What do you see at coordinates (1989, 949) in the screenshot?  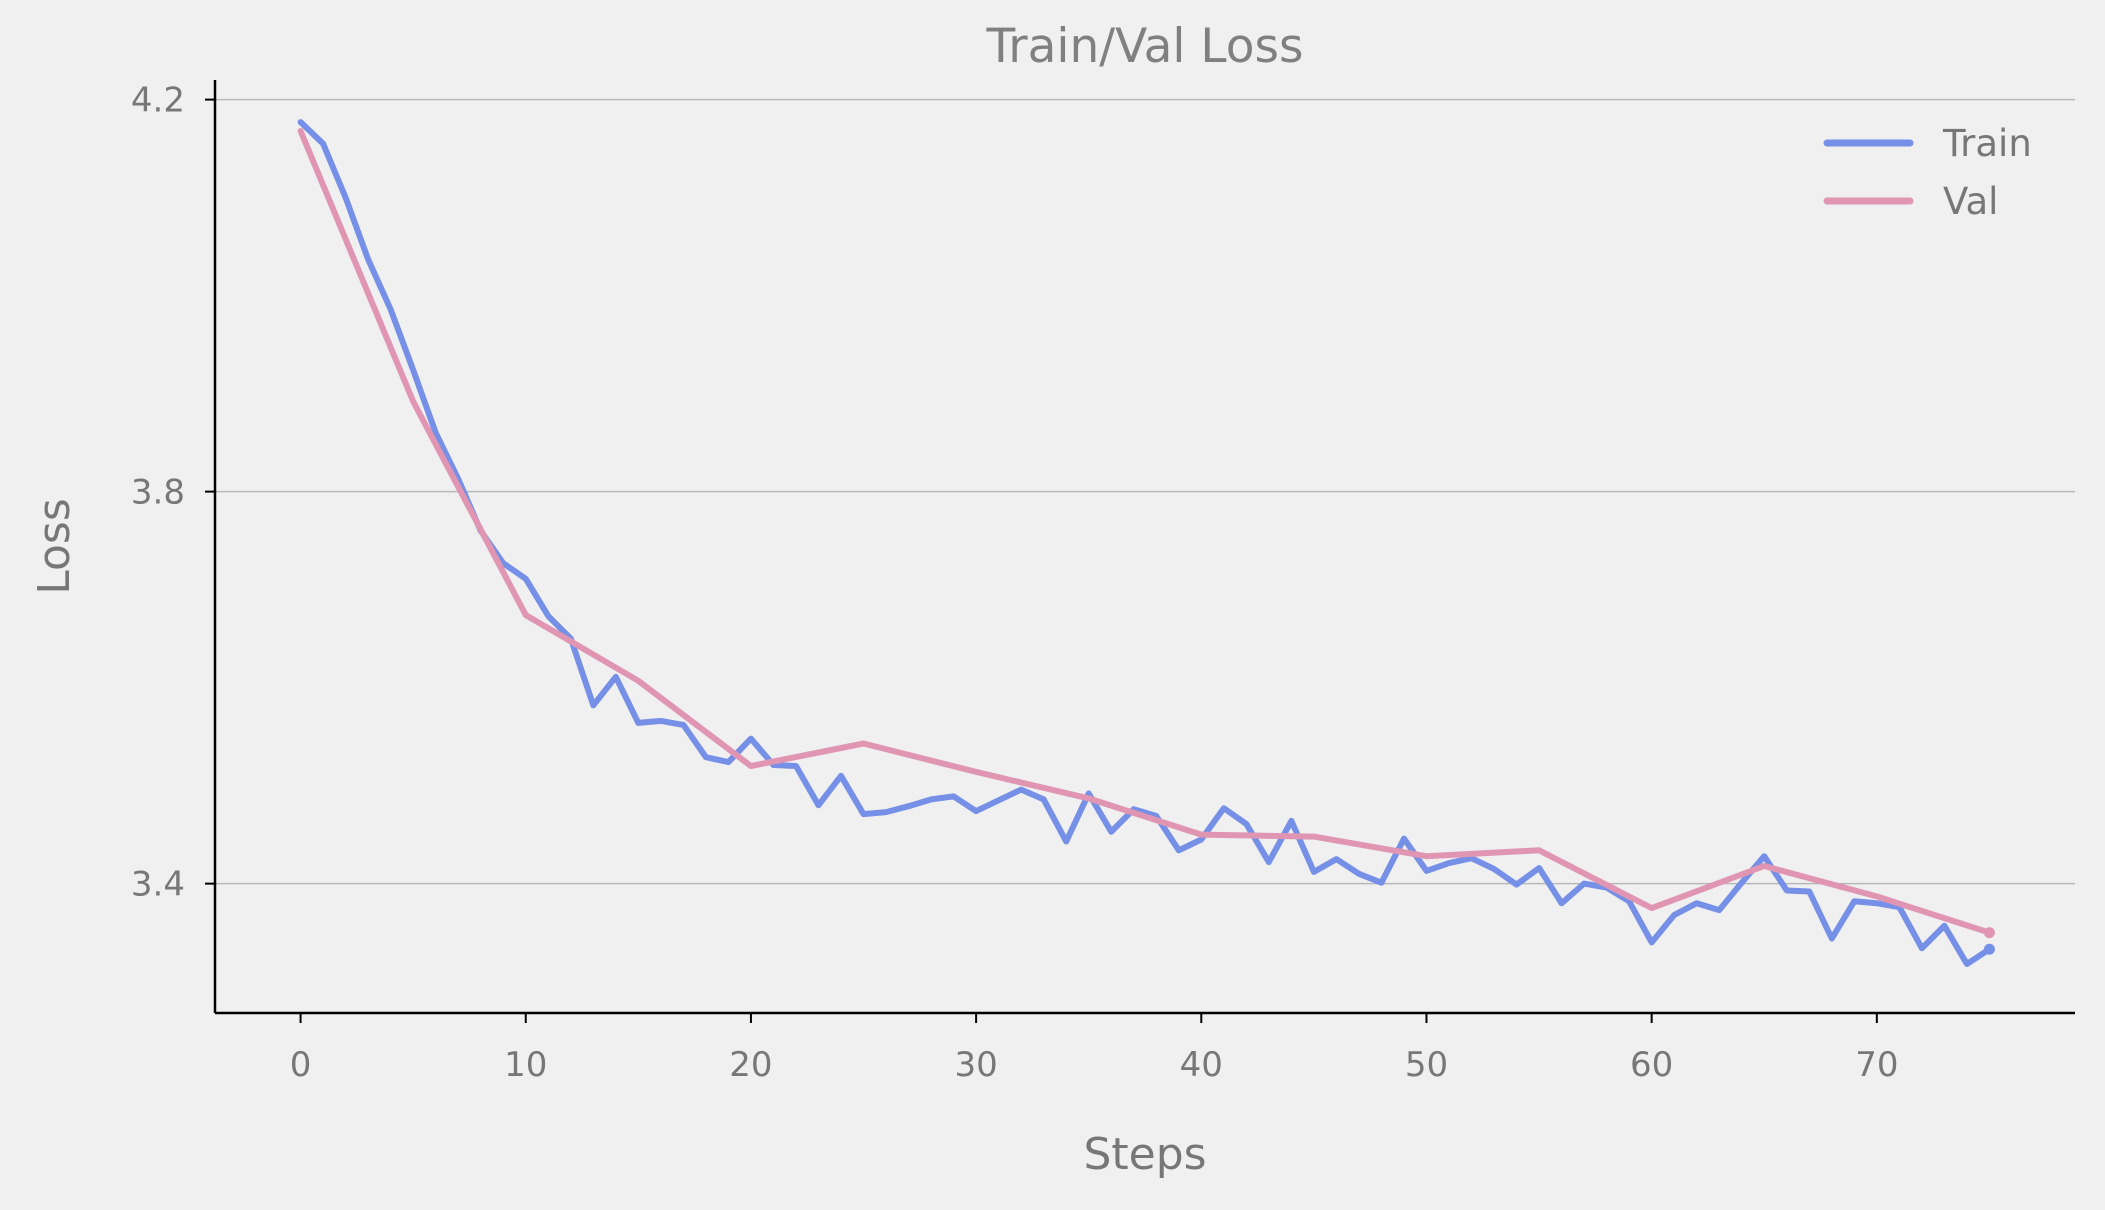 I see `series-end-point-train` at bounding box center [1989, 949].